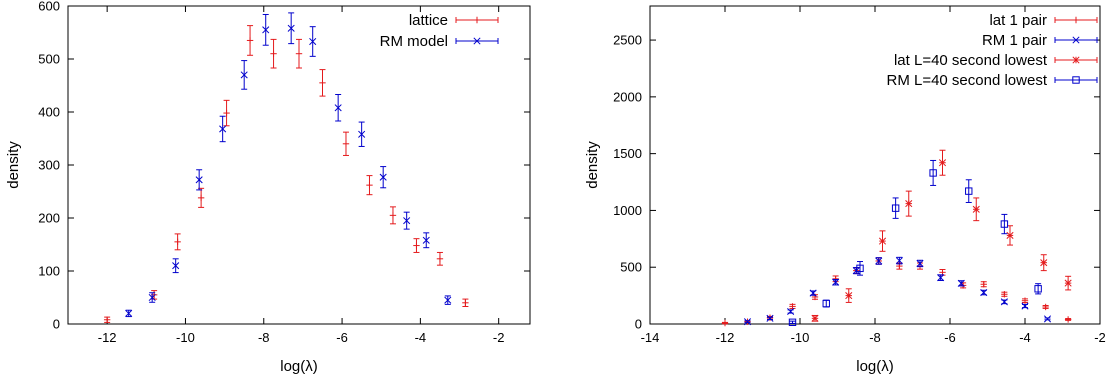 The height and width of the screenshot is (385, 1115). What do you see at coordinates (107, 337) in the screenshot?
I see `x-tick-label: -12` at bounding box center [107, 337].